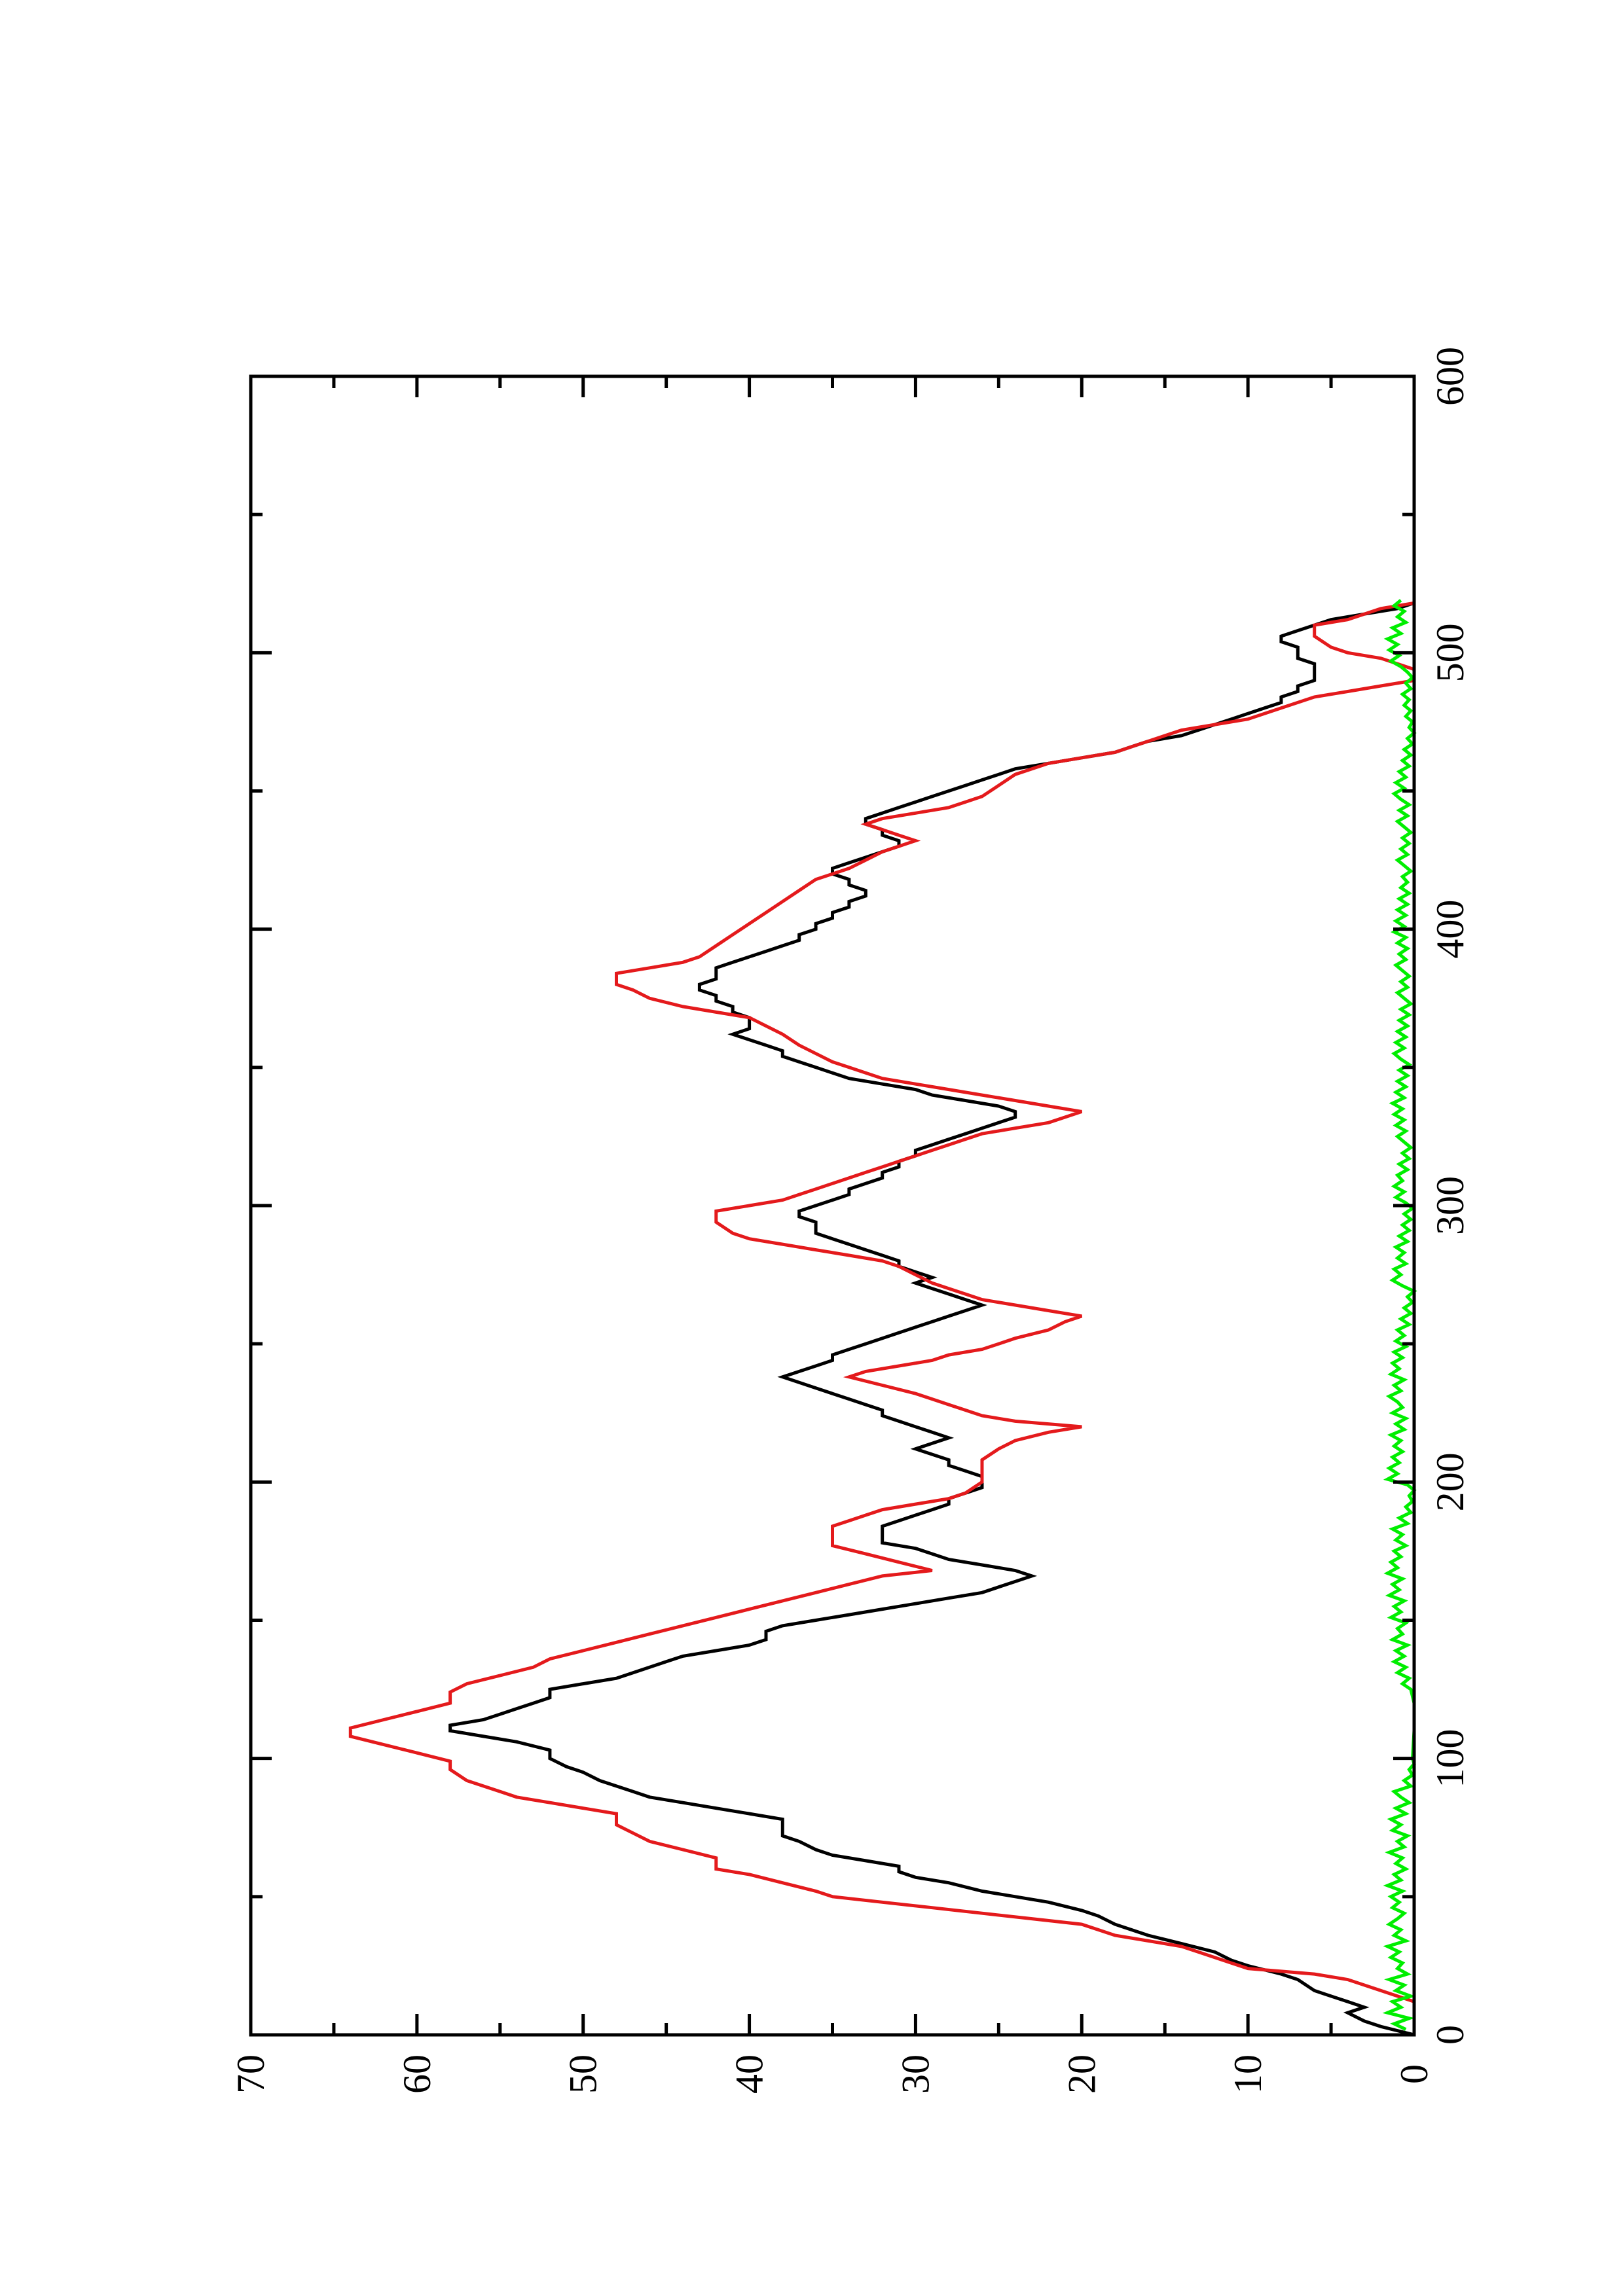  What do you see at coordinates (1450, 929) in the screenshot?
I see `x-tick-label: 400` at bounding box center [1450, 929].